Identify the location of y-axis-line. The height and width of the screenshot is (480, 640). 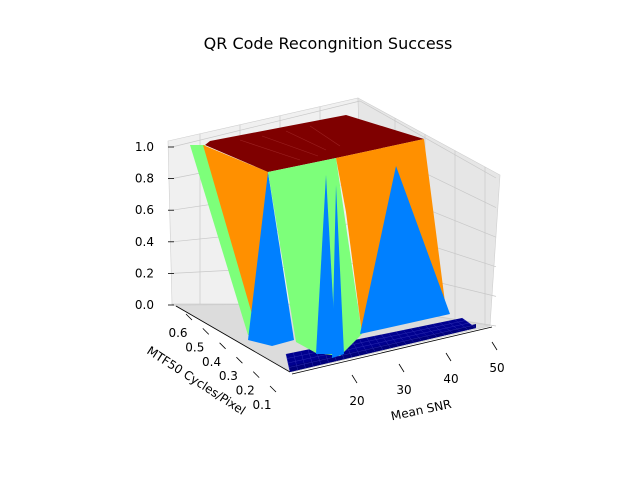
(233, 339).